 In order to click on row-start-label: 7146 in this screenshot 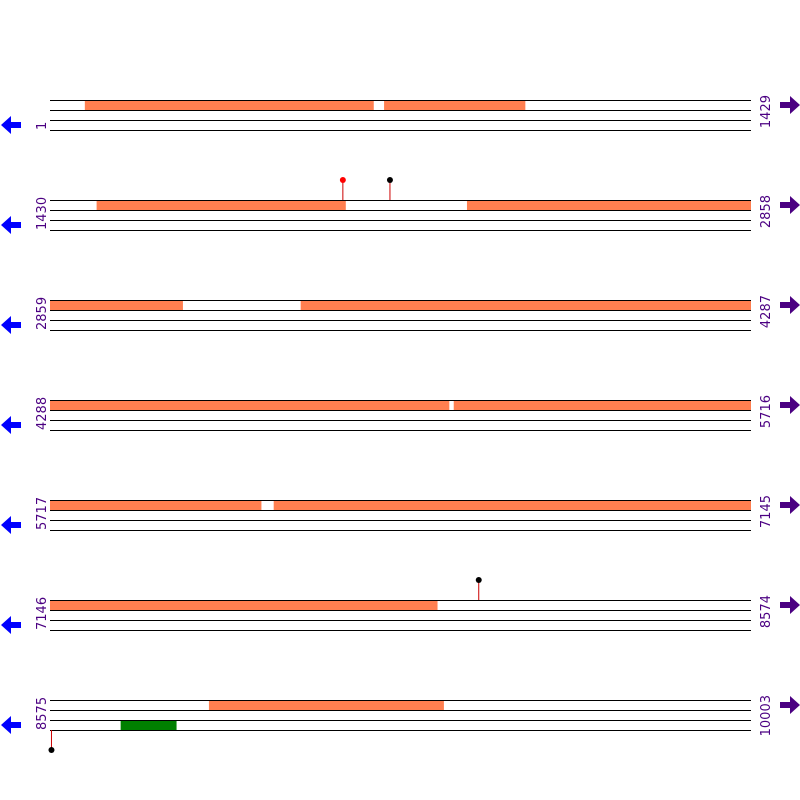, I will do `click(42, 613)`.